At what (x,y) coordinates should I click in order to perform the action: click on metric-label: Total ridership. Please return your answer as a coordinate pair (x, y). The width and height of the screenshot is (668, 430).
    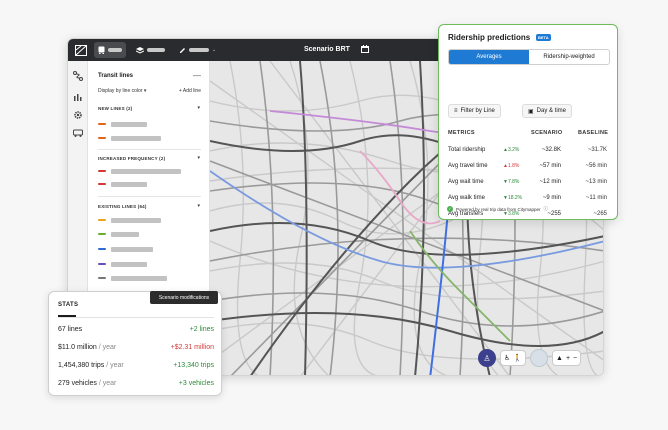
    Looking at the image, I should click on (467, 150).